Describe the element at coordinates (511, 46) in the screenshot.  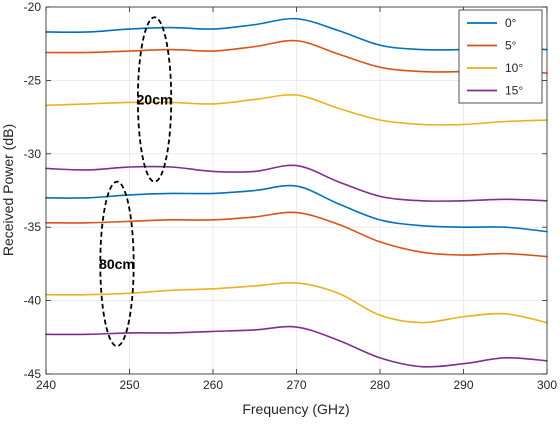
I see `legend-label: 5°` at that location.